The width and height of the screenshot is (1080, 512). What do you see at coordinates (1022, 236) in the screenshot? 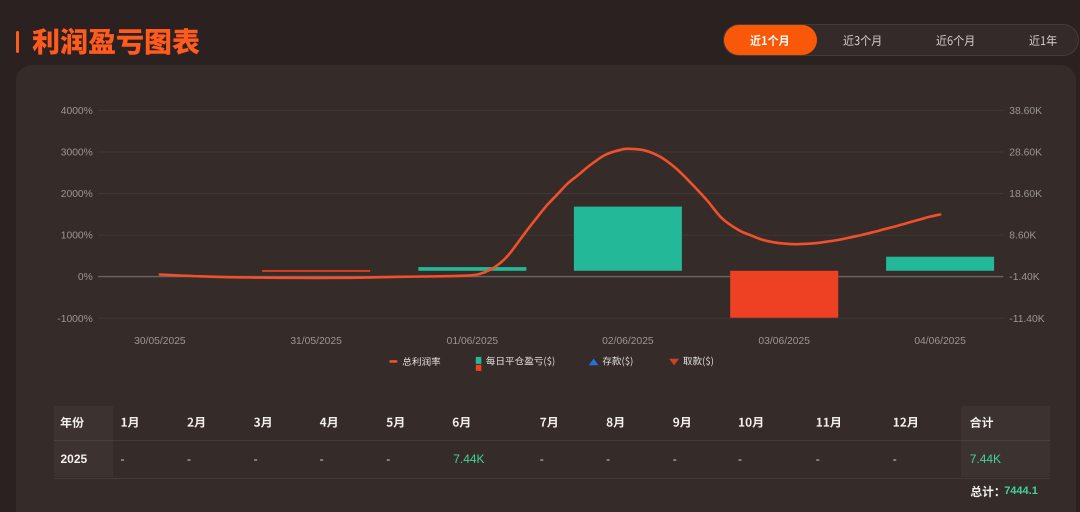
I see `svg-text: 8.60K` at bounding box center [1022, 236].